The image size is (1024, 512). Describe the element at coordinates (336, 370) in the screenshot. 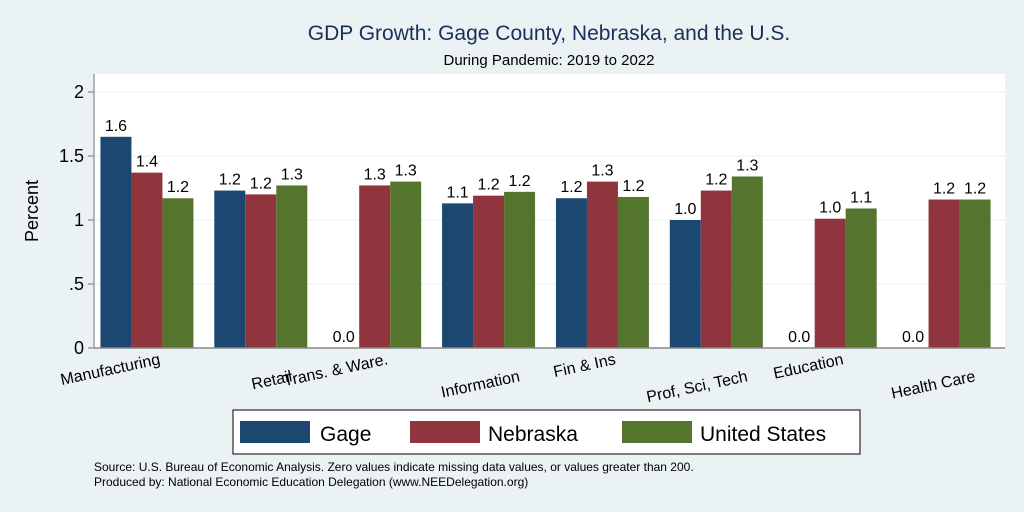

I see `category-label: Trans. & Ware.` at that location.